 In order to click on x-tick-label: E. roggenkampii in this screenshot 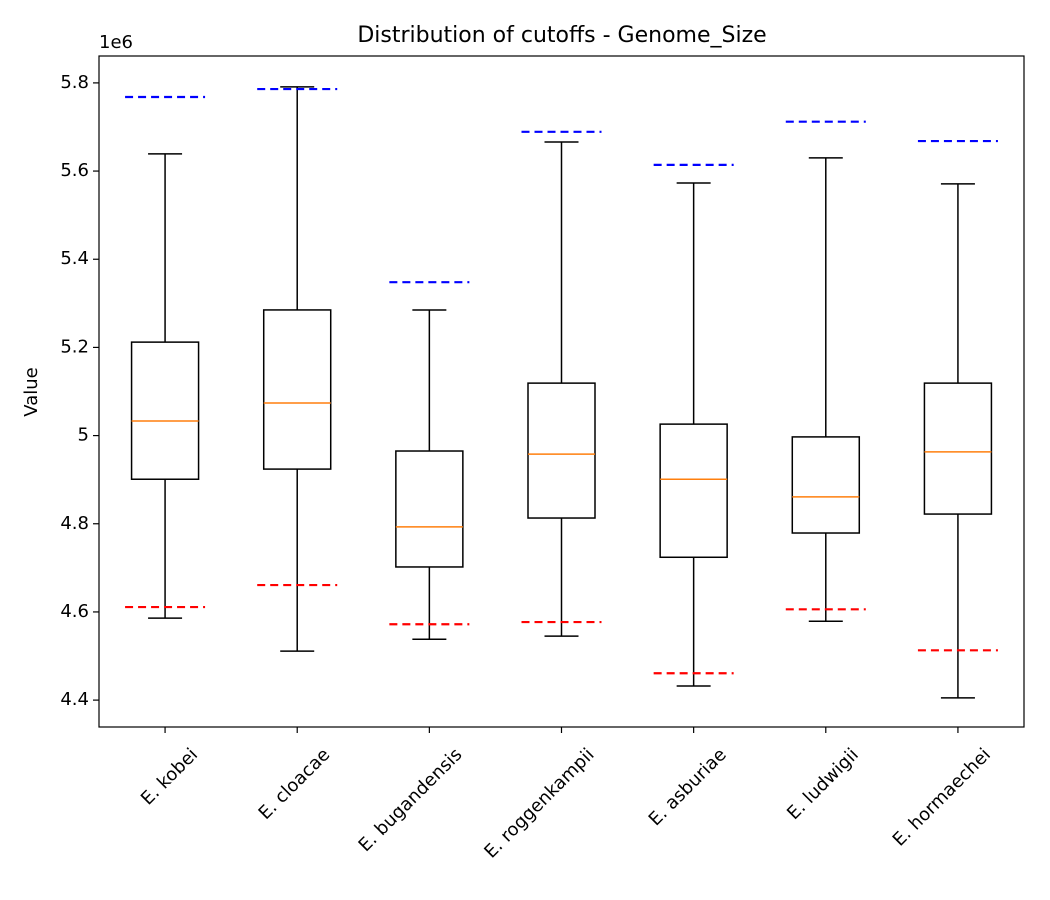, I will do `click(539, 803)`.